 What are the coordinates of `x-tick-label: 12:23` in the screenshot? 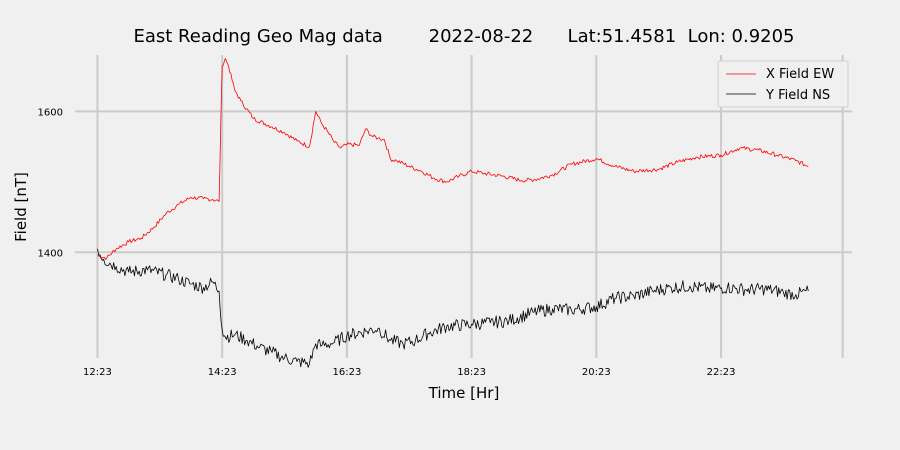 It's located at (97, 372).